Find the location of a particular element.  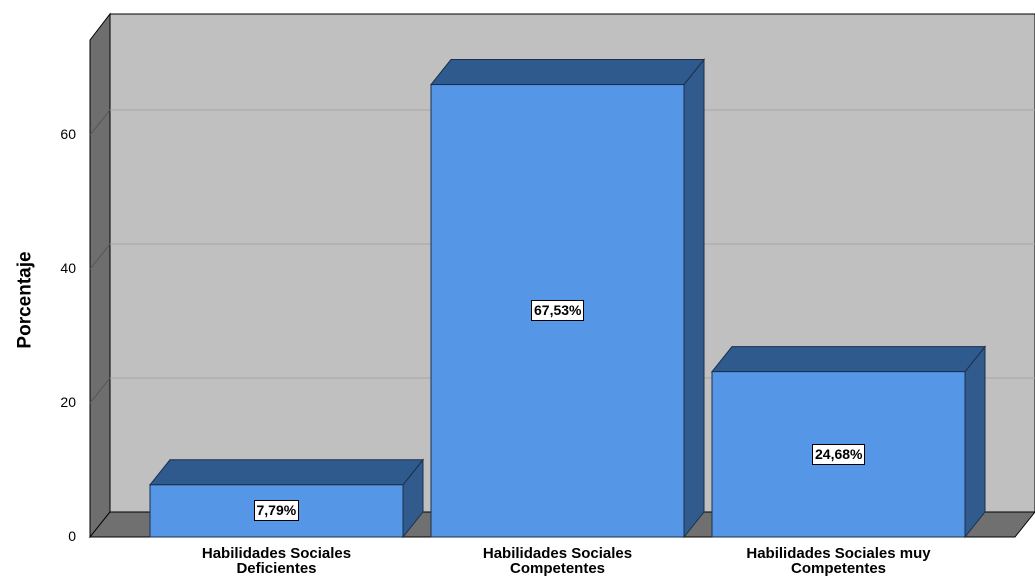

y-tick-label: 40 is located at coordinates (68, 268).